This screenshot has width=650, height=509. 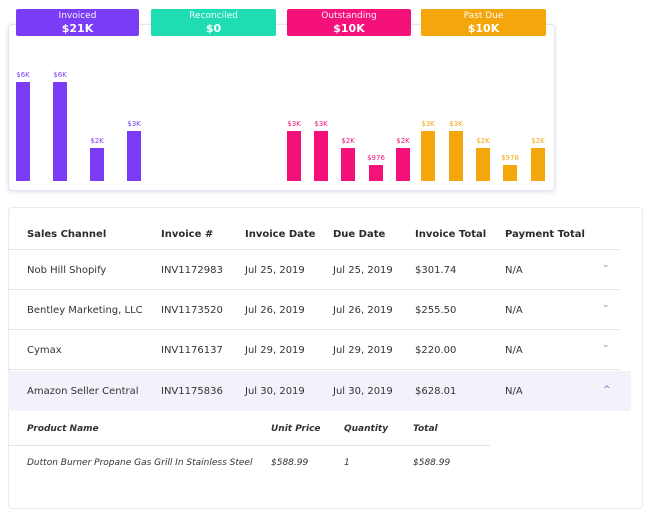 I want to click on header-invoice-total: Invoice Total, so click(x=451, y=234).